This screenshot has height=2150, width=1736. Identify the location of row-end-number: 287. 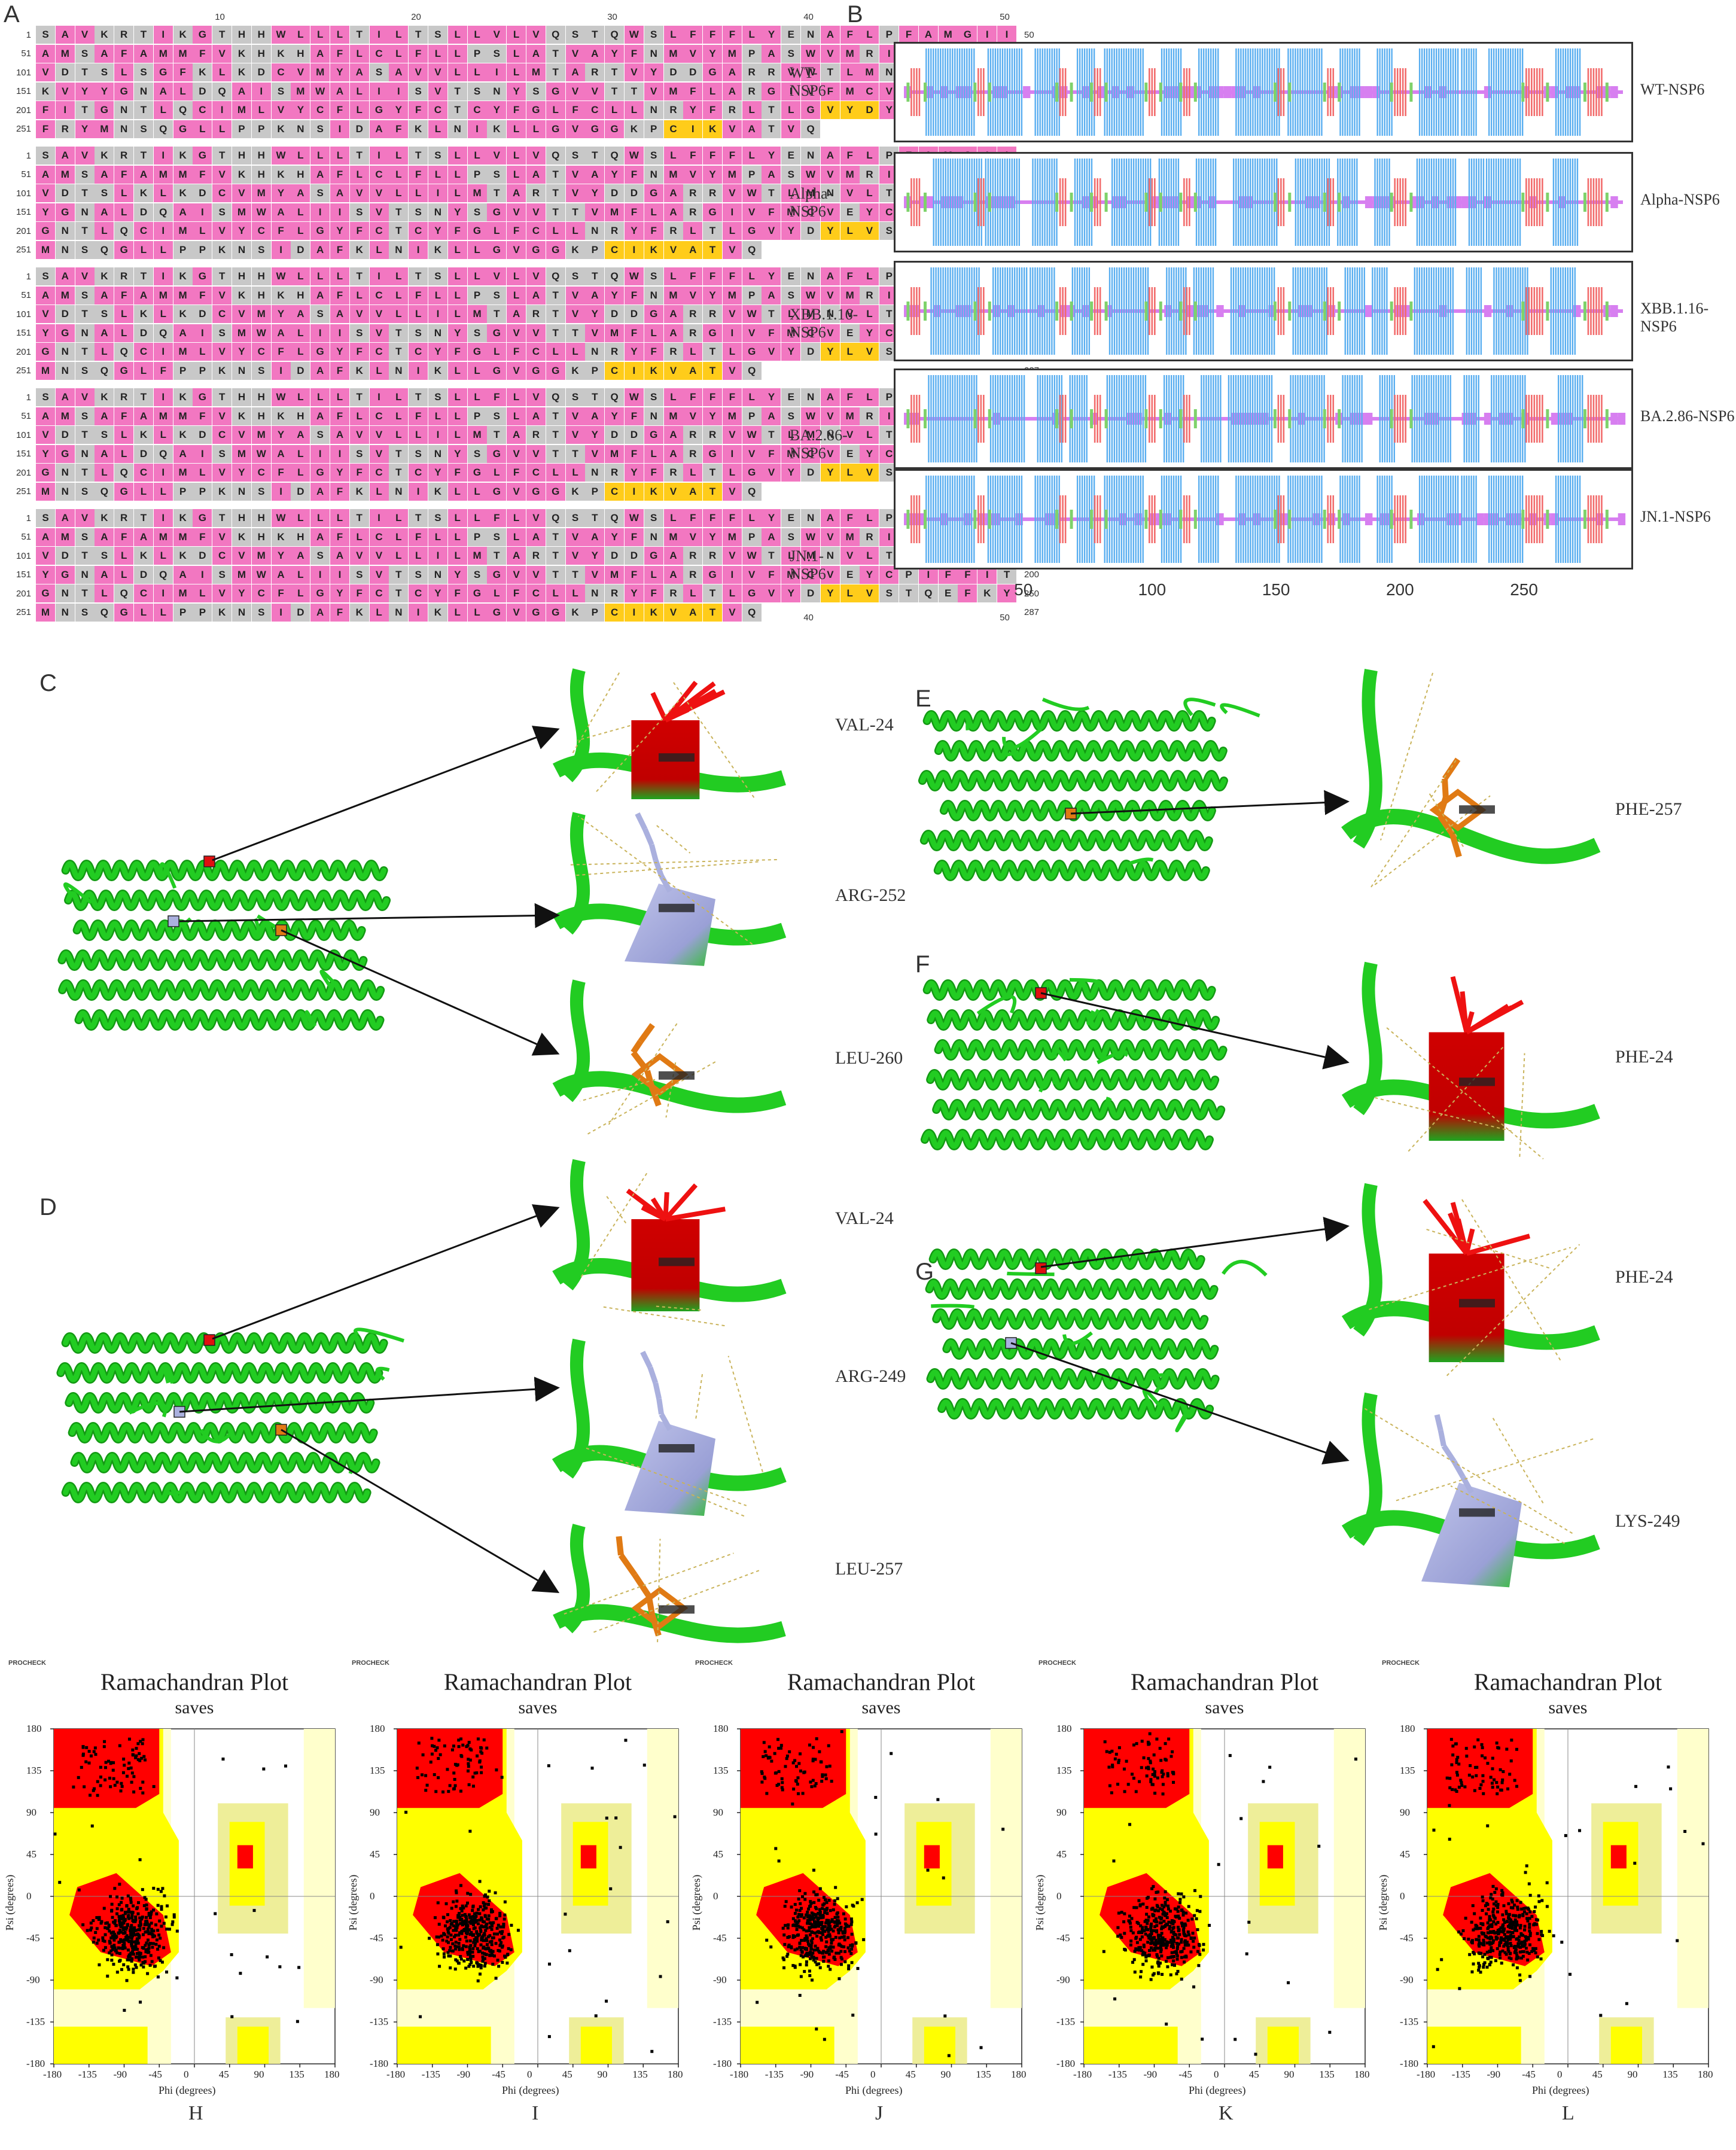
(1032, 612).